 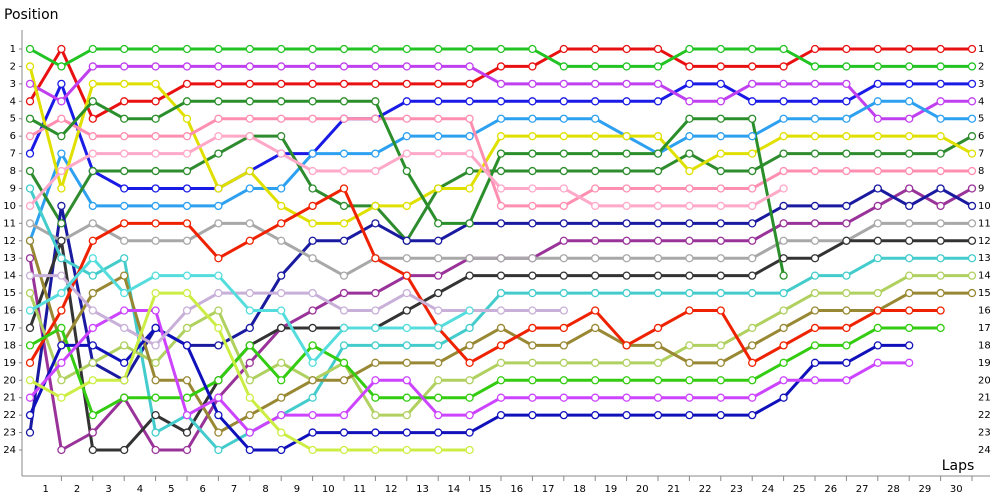 What do you see at coordinates (984, 345) in the screenshot?
I see `y-tick-label-right: 18` at bounding box center [984, 345].